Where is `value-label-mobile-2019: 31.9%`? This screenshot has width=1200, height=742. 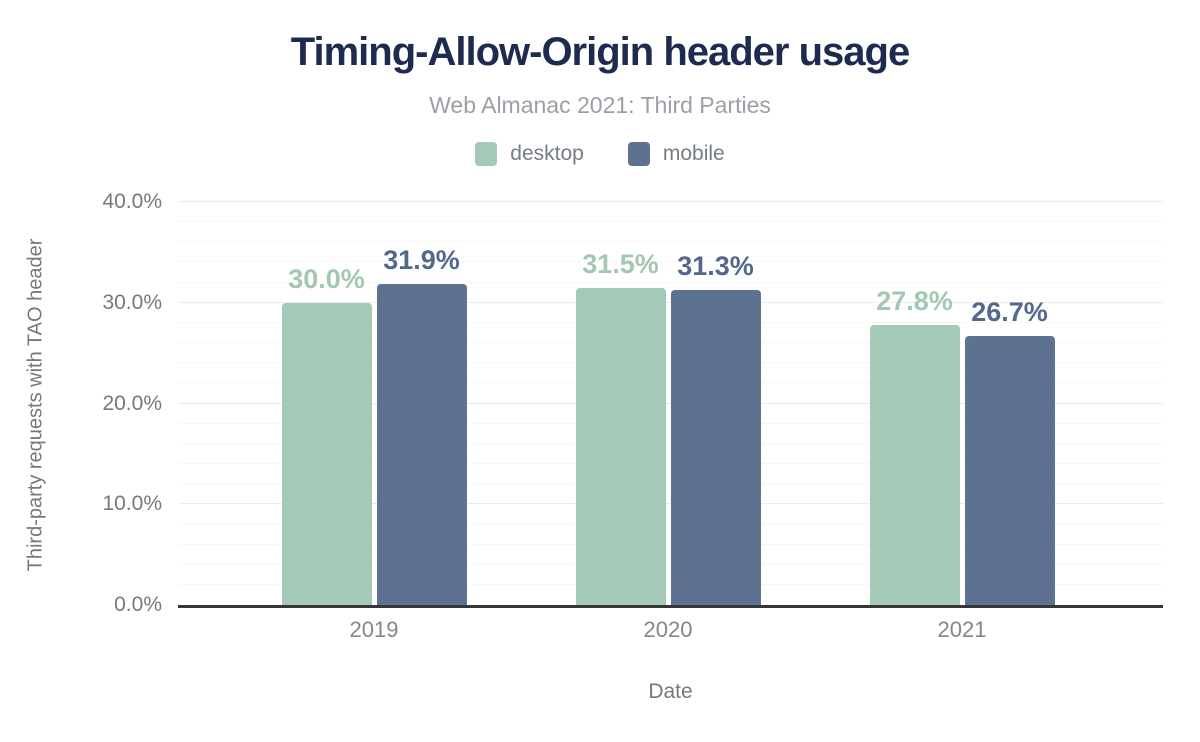 value-label-mobile-2019: 31.9% is located at coordinates (421, 259).